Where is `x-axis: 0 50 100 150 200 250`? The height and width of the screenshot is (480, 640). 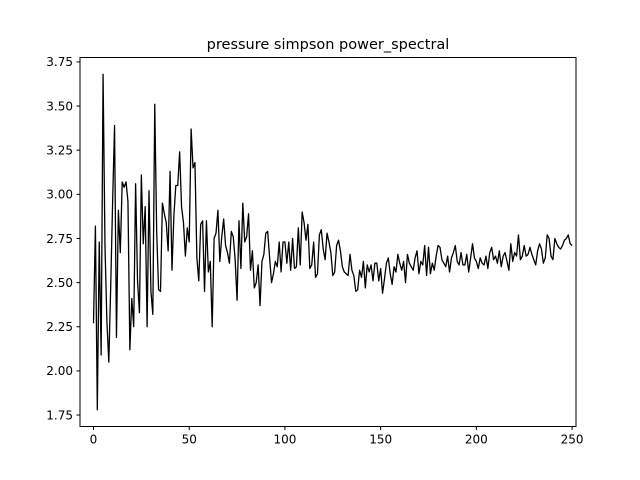 x-axis: 0 50 100 150 200 250 is located at coordinates (337, 436).